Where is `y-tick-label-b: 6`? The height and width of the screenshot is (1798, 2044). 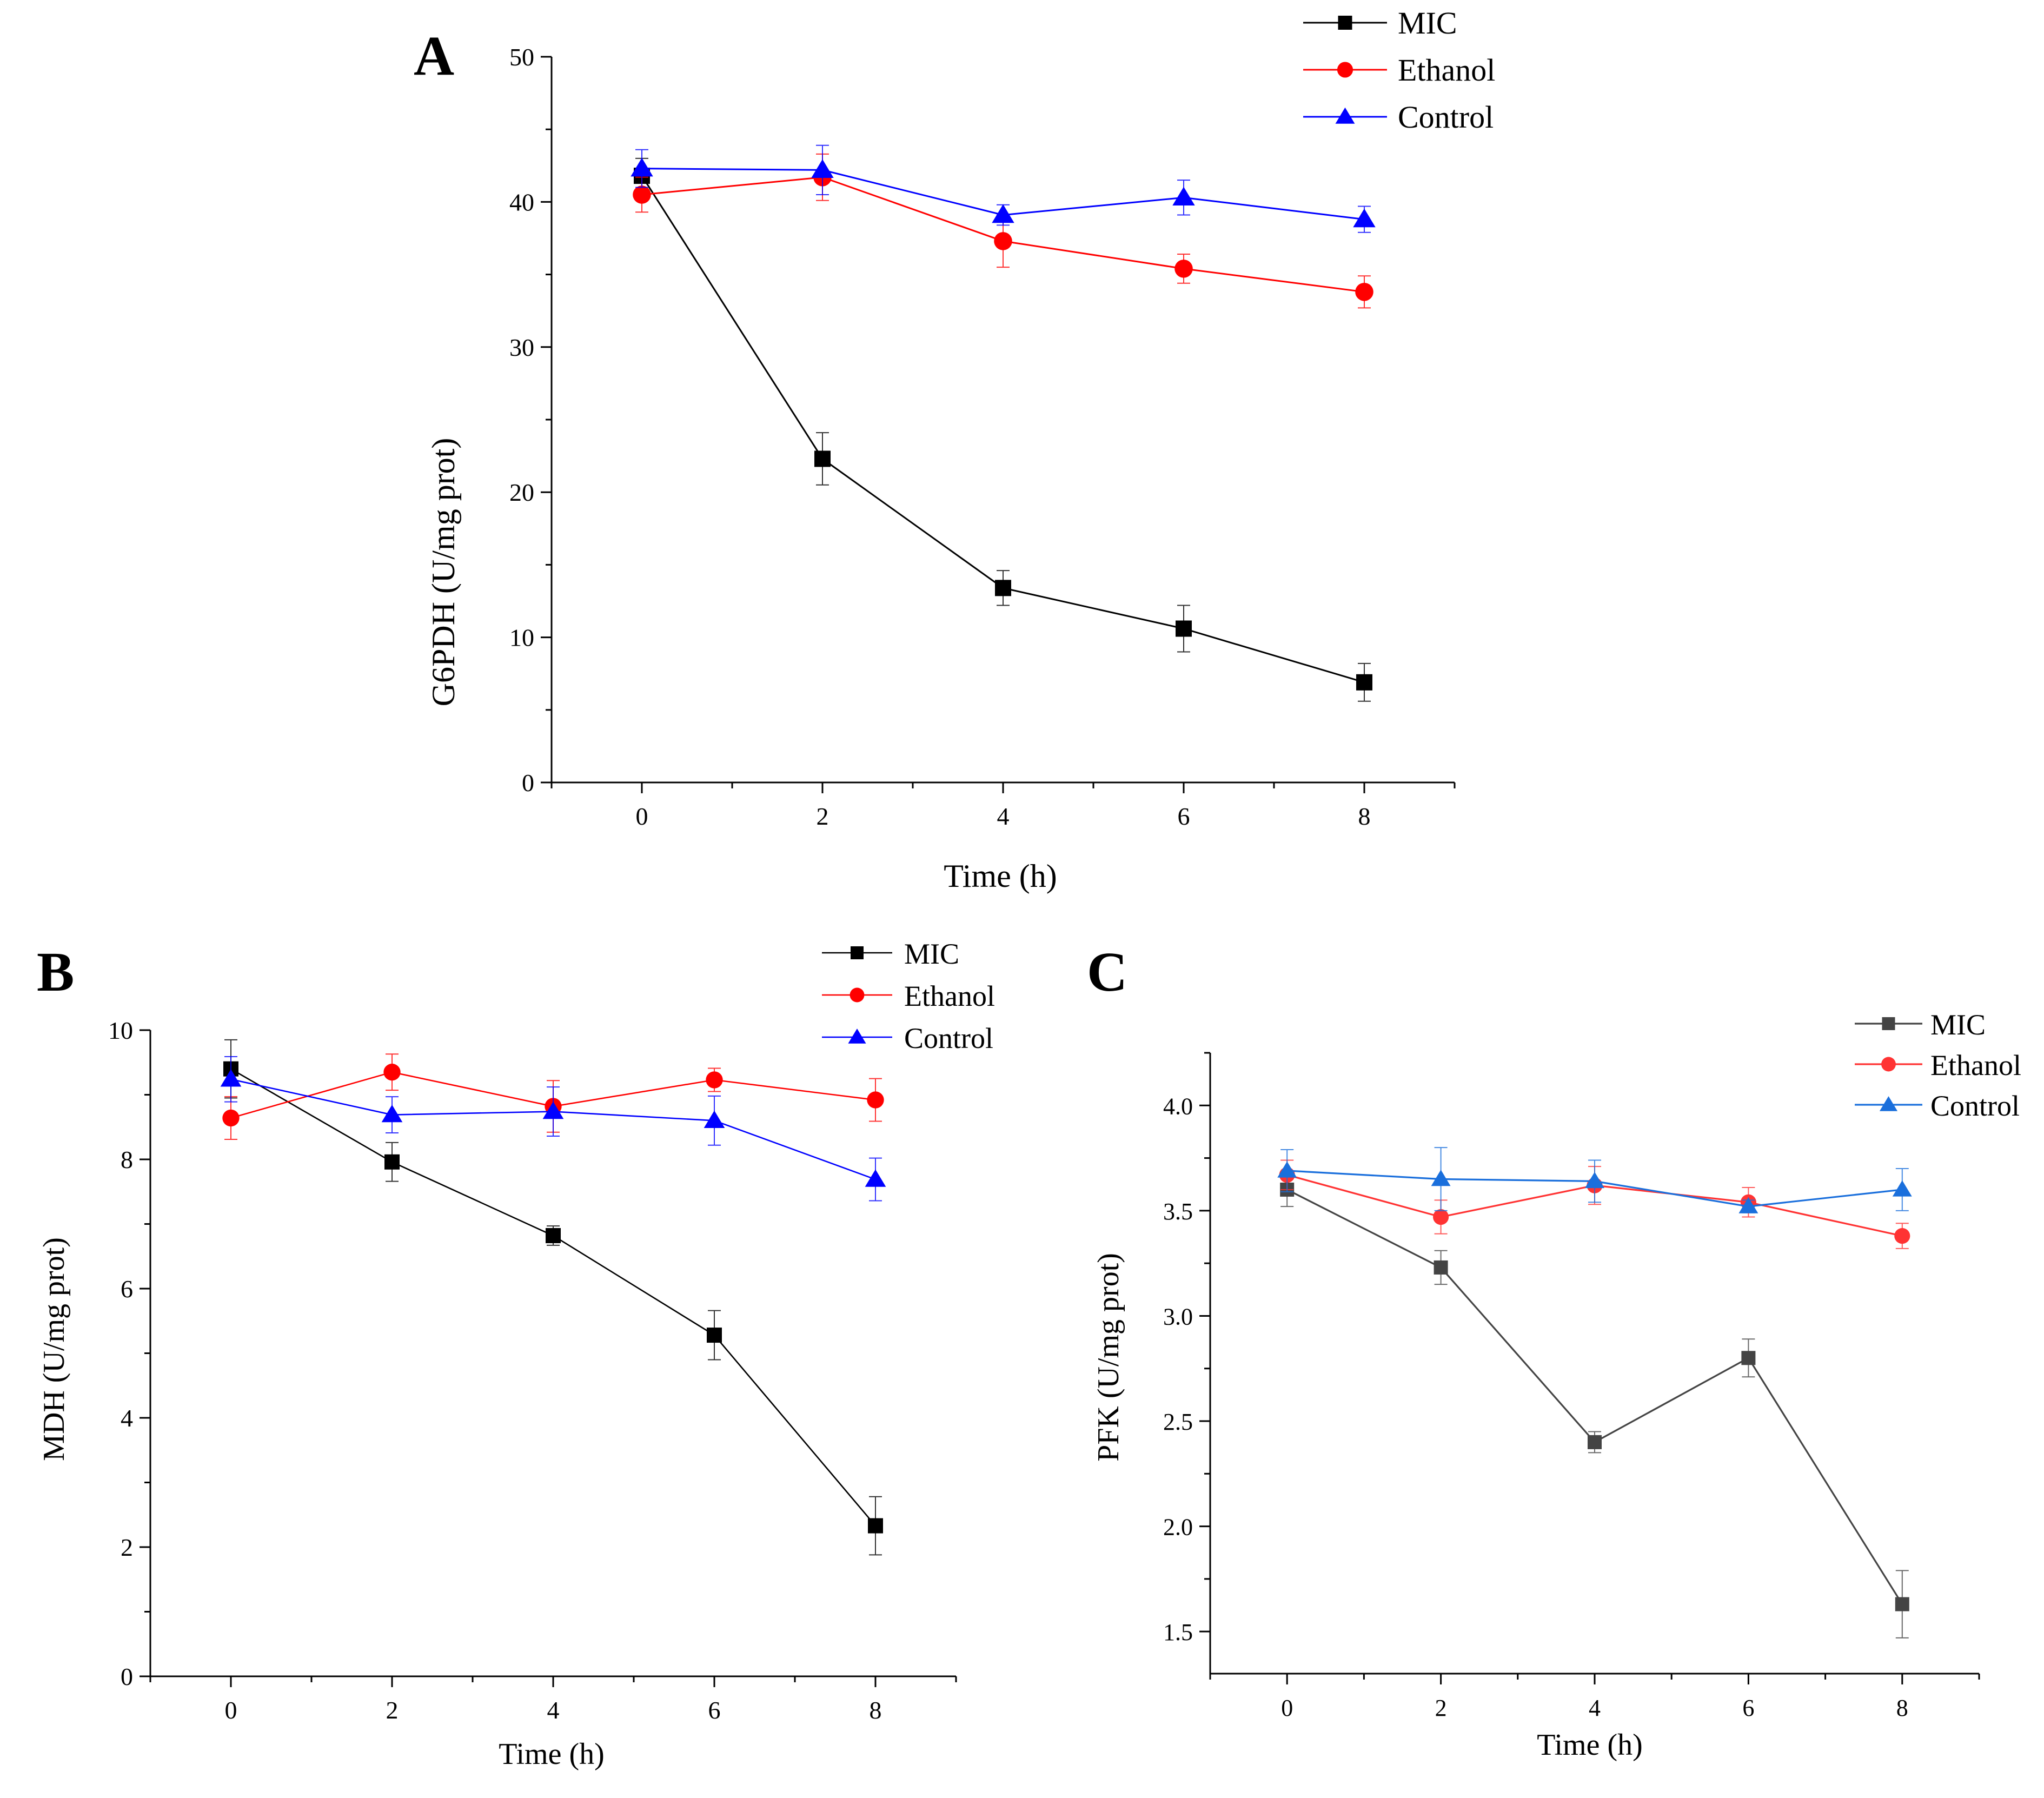 y-tick-label-b: 6 is located at coordinates (127, 1289).